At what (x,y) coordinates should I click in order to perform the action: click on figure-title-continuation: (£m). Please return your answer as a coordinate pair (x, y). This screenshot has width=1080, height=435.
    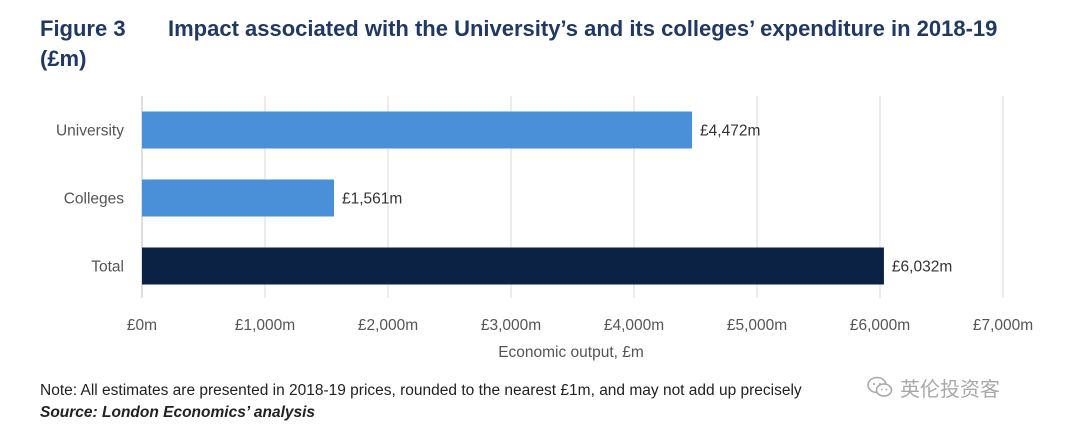
    Looking at the image, I should click on (63, 58).